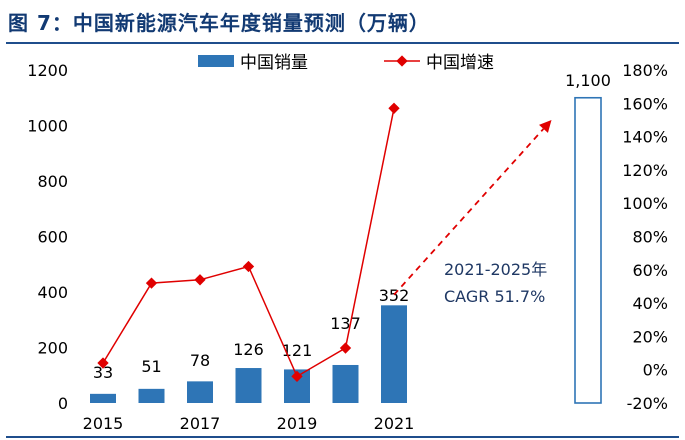 The width and height of the screenshot is (685, 440). Describe the element at coordinates (52, 292) in the screenshot. I see `left-tick-label: 400` at that location.